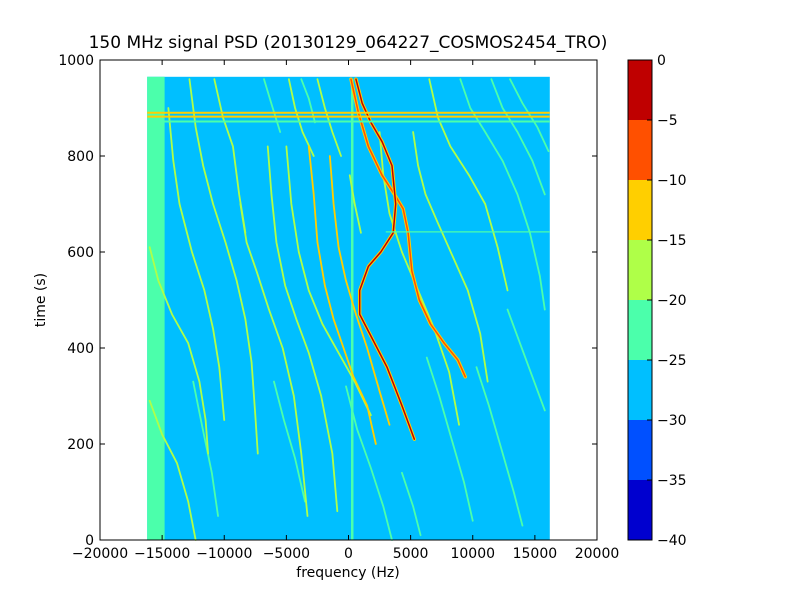  I want to click on colorbar-tick-label: −40, so click(672, 541).